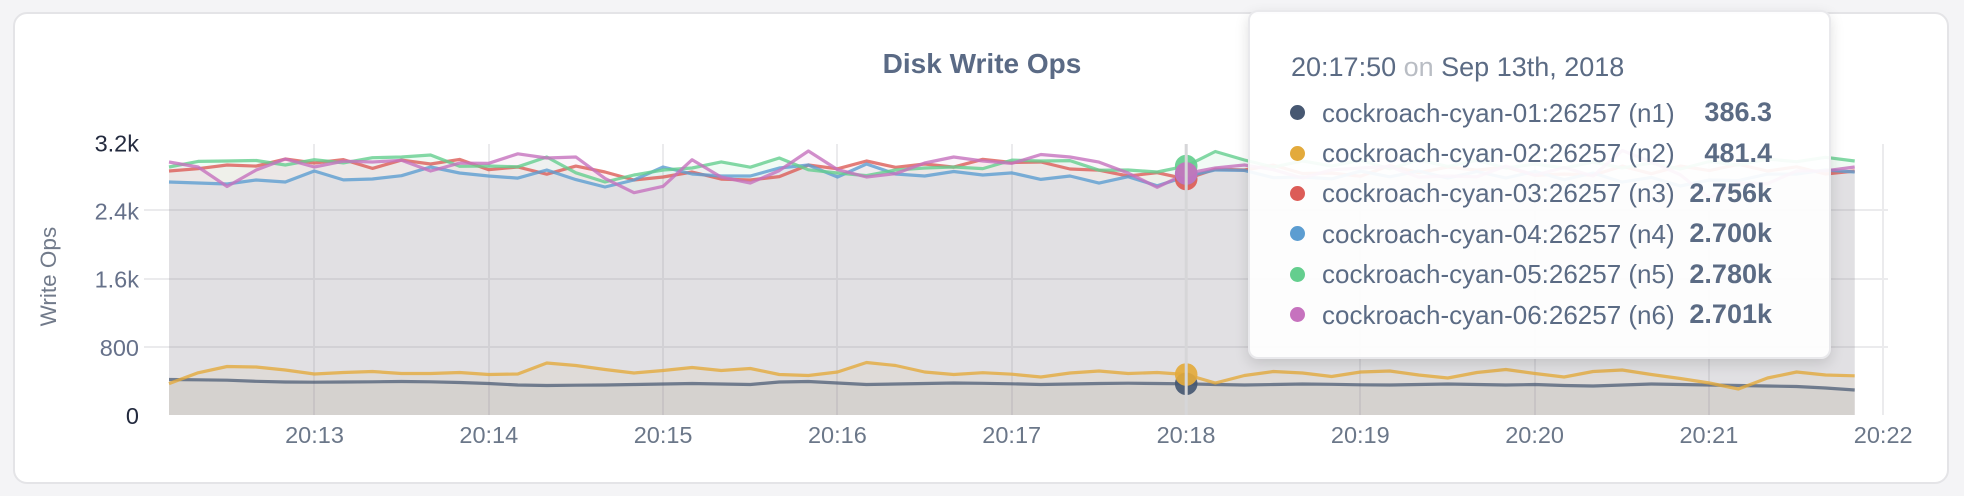  I want to click on svg-text: 20:15, so click(663, 435).